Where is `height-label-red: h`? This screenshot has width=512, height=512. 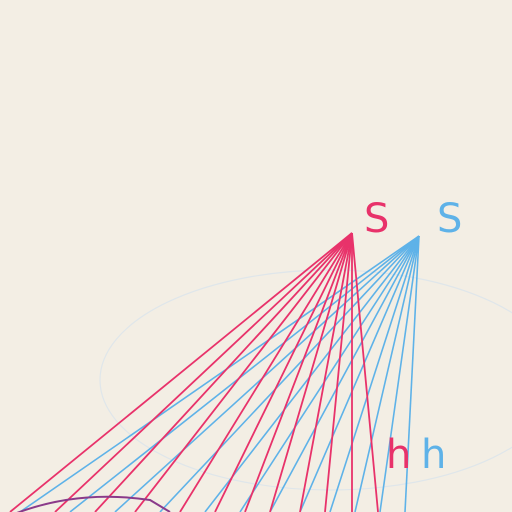 height-label-red: h is located at coordinates (398, 455).